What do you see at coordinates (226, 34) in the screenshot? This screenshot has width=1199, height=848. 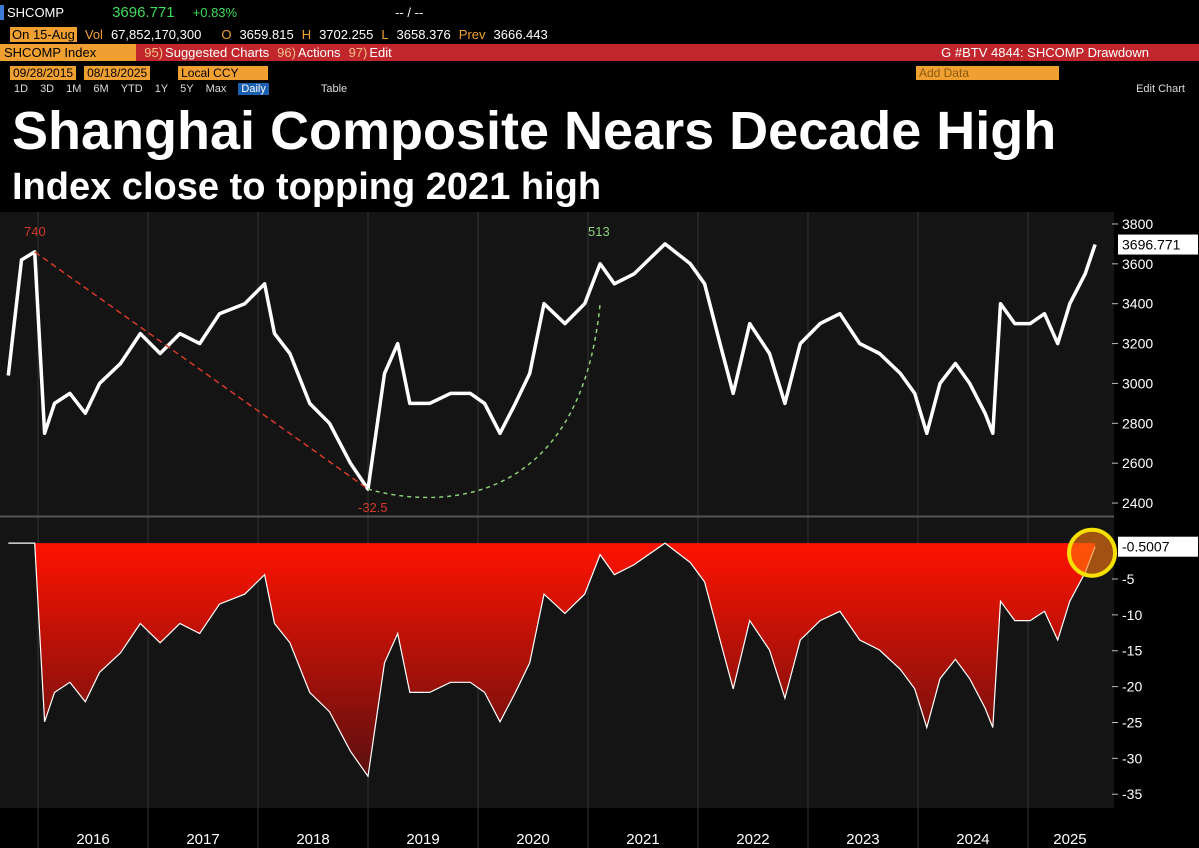 I see `open-label: O` at bounding box center [226, 34].